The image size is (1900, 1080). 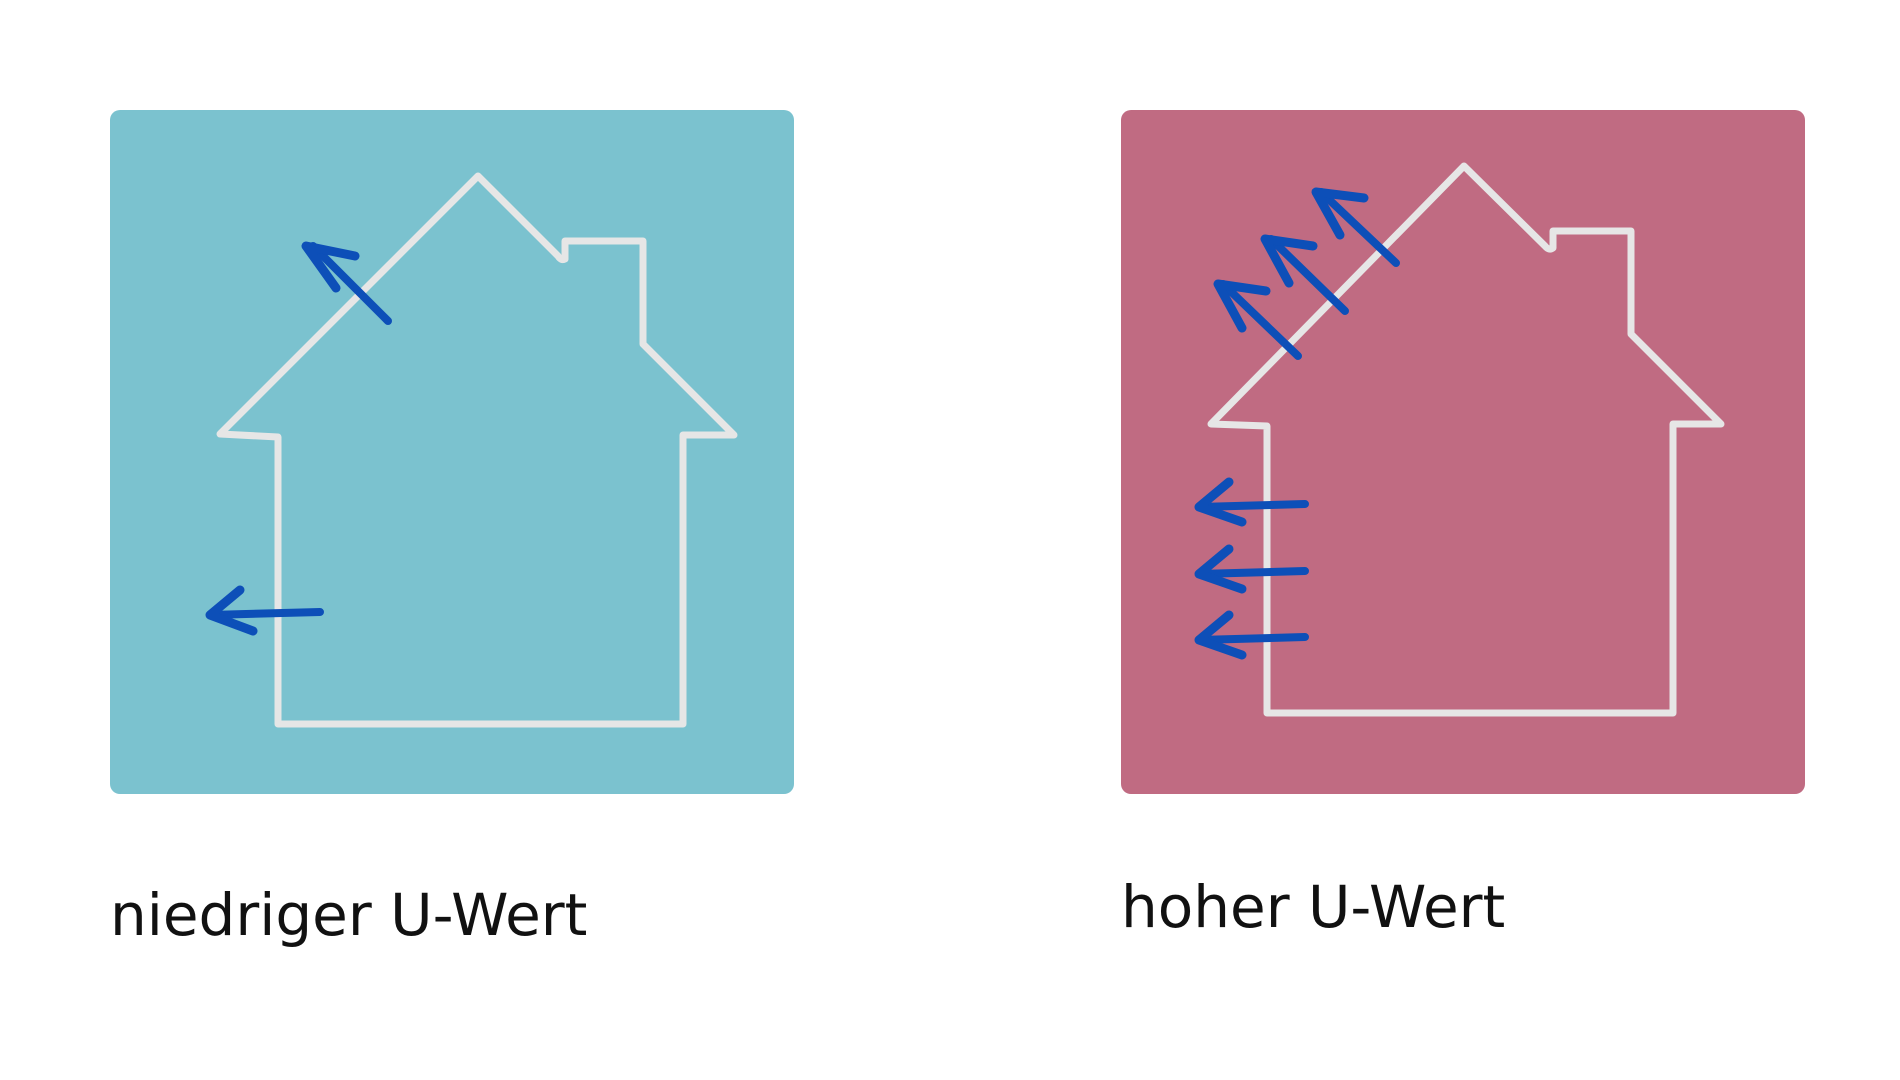 I want to click on wall-heat-arrow, so click(x=264, y=610).